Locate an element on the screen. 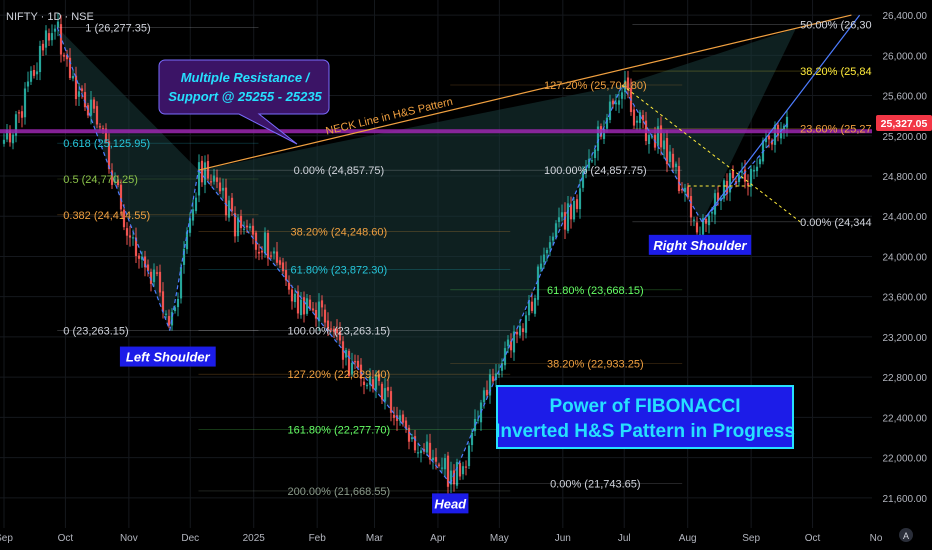 Image resolution: width=932 pixels, height=550 pixels. title-line-2: Inverted H&S Pattern in Progress is located at coordinates (645, 431).